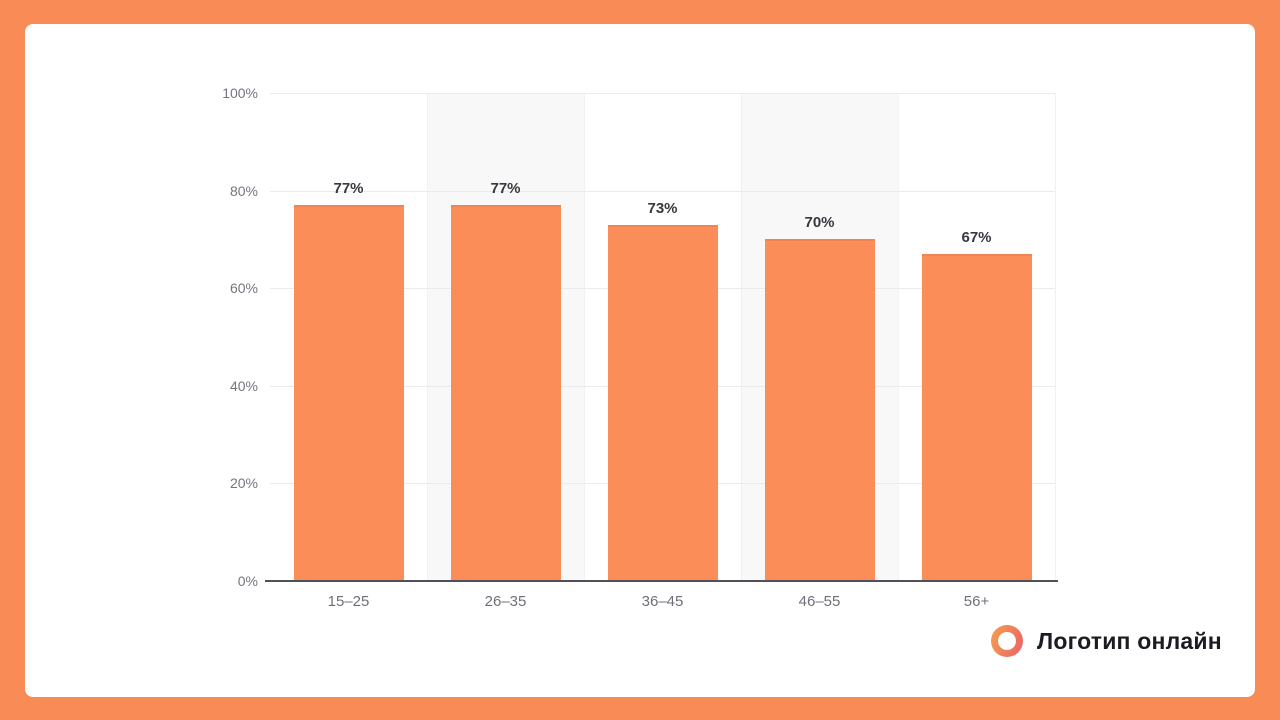 This screenshot has height=720, width=1280. I want to click on y-axis-tick-label: 20%, so click(243, 483).